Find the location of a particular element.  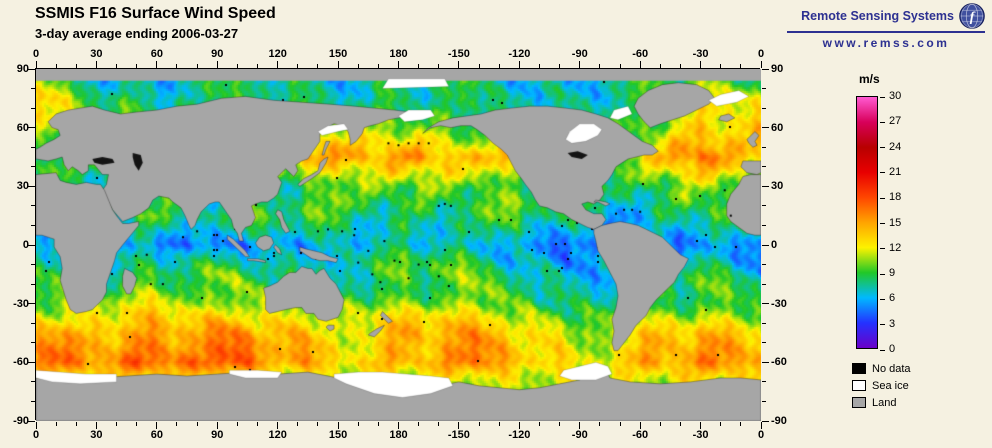

lon-axis-label-bottom: -150 is located at coordinates (458, 435).